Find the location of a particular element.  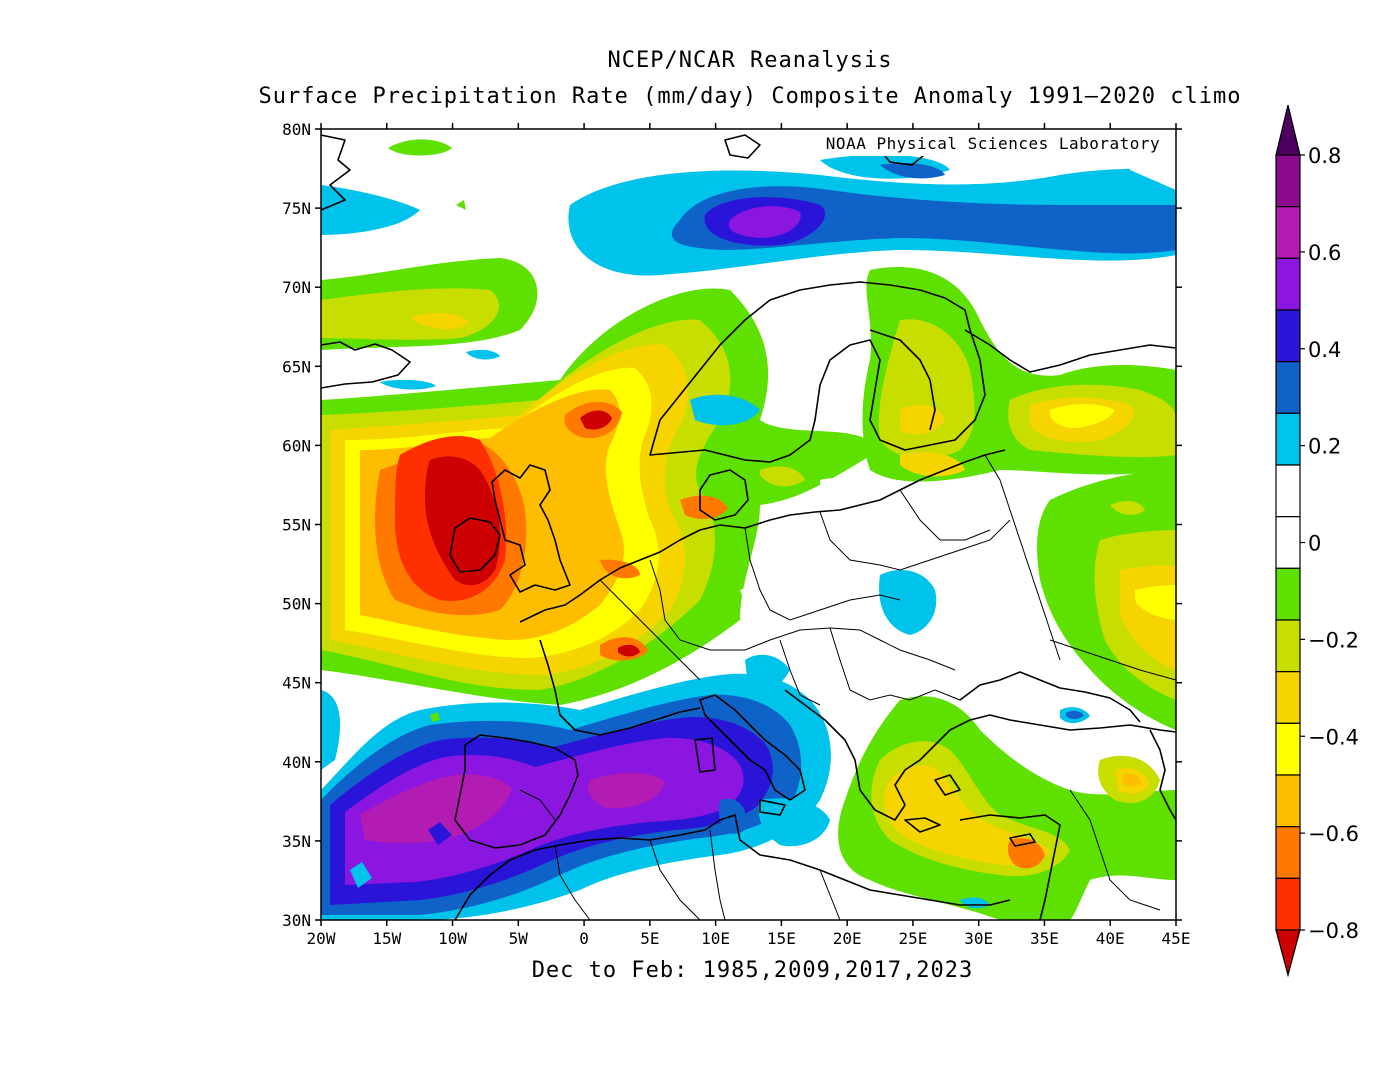

lat-label: 40N is located at coordinates (296, 762).